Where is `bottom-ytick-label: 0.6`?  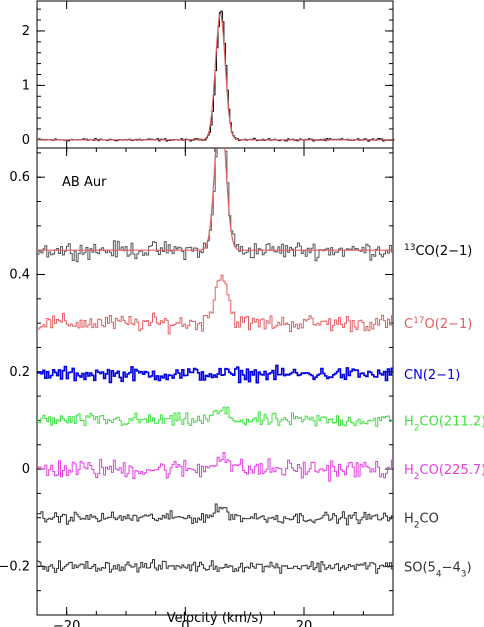
bottom-ytick-label: 0.6 is located at coordinates (19, 177).